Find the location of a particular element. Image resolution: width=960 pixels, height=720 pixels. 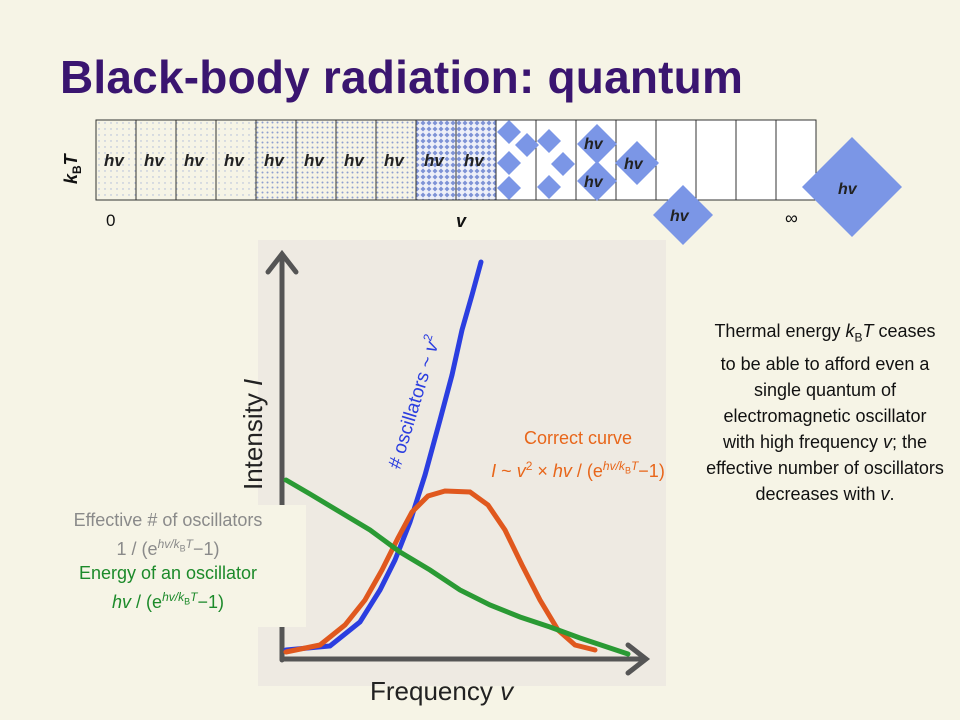

correct-curve-label: Correct curve I ~ v2 × hv / (ehv/kBT−1) is located at coordinates (578, 454).